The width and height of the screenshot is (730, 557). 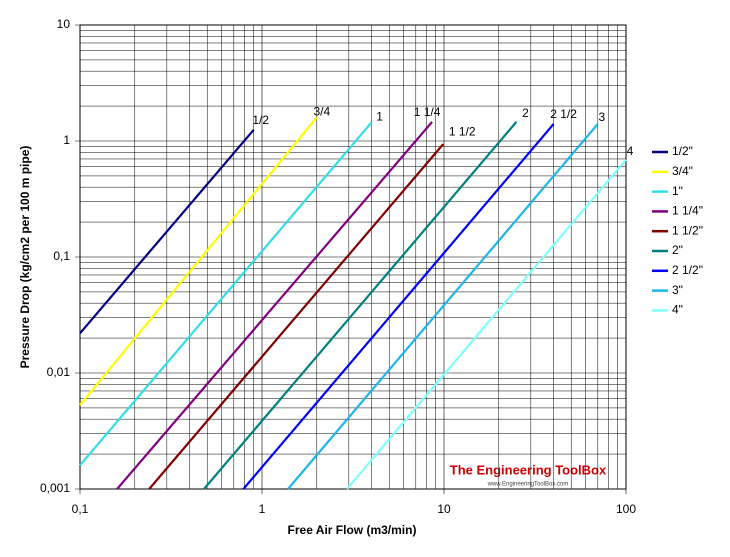 I want to click on legend-label: 2 1/2", so click(x=687, y=270).